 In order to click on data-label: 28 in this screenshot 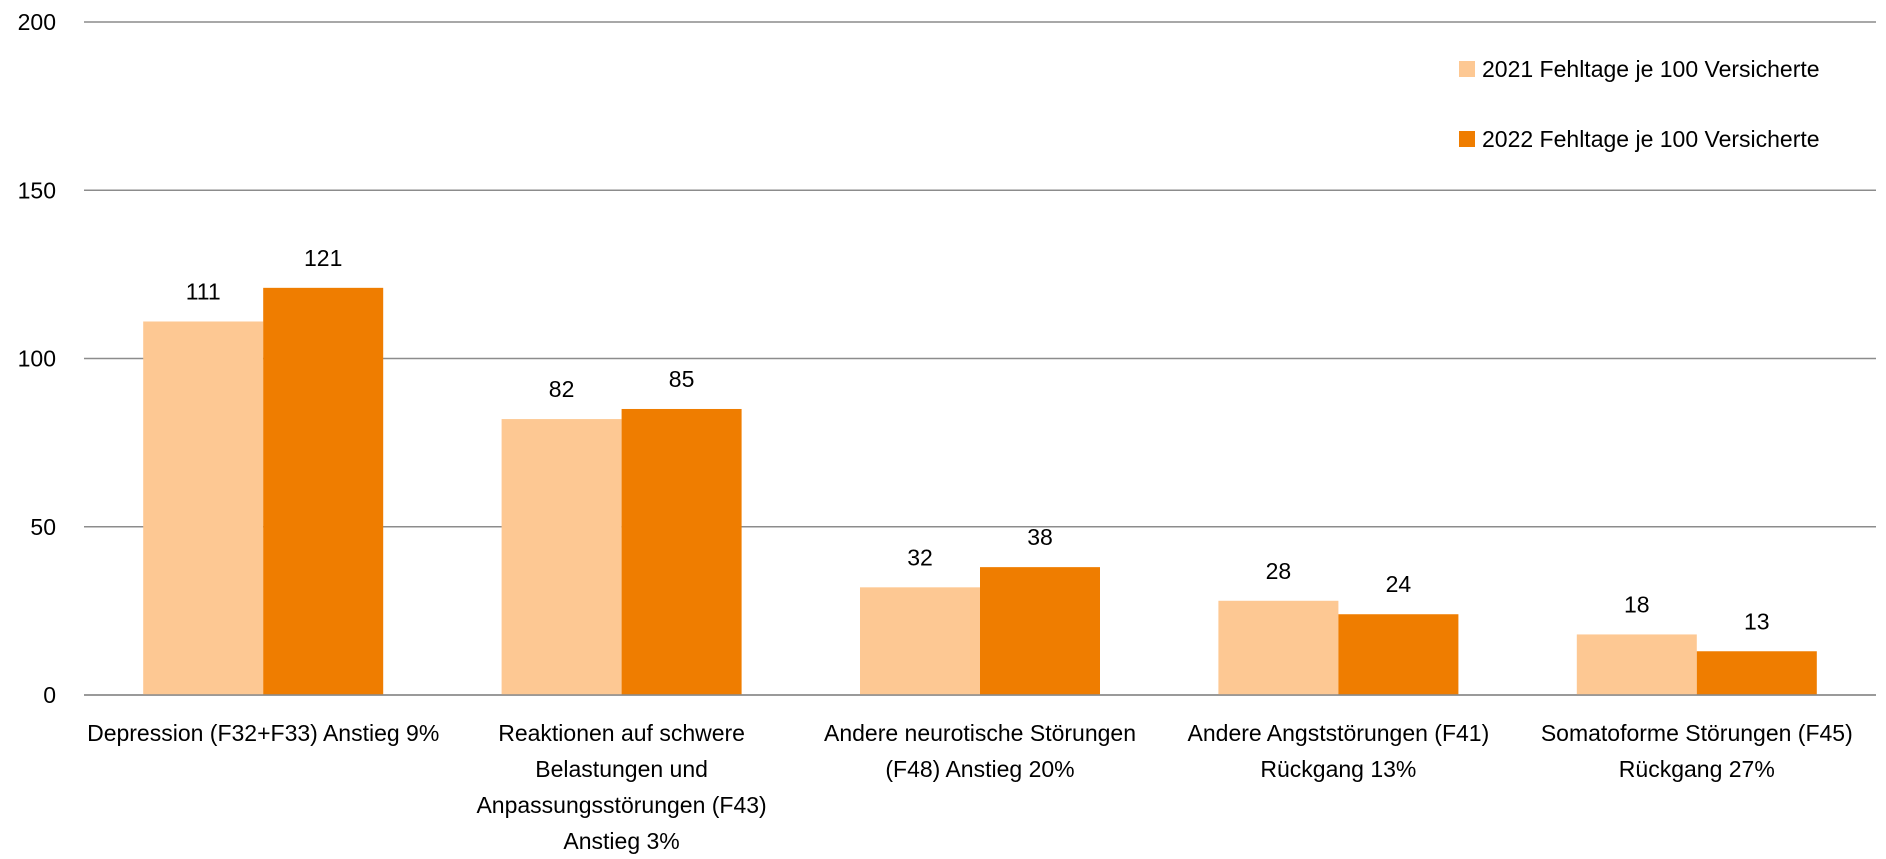, I will do `click(1279, 571)`.